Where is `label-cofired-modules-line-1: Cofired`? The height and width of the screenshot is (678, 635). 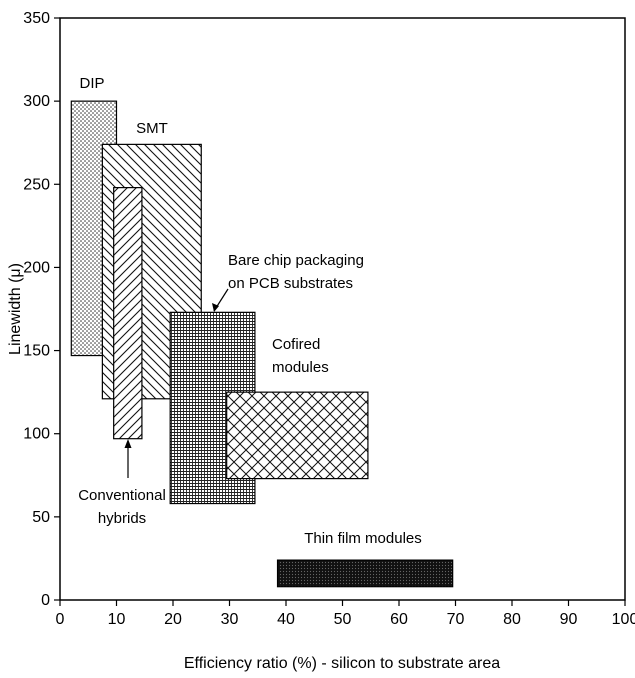 label-cofired-modules-line-1: Cofired is located at coordinates (296, 344).